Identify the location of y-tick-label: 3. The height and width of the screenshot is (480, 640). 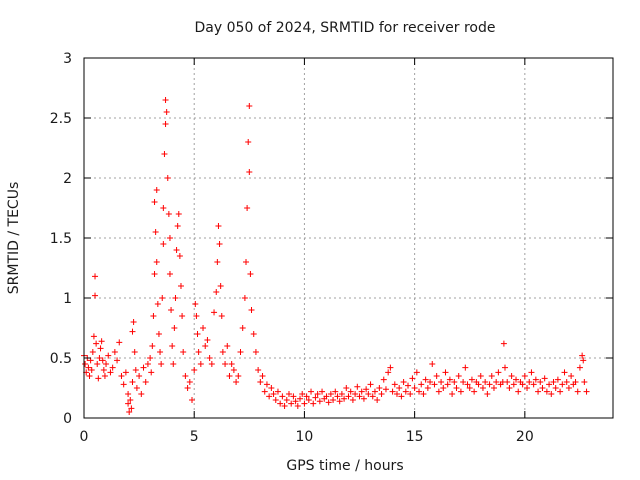
(67, 59).